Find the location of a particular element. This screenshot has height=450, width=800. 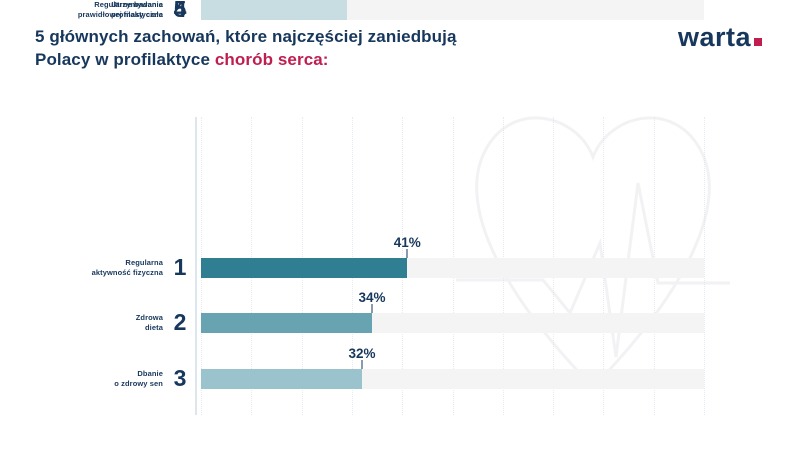

value-label: 41% is located at coordinates (407, 242).